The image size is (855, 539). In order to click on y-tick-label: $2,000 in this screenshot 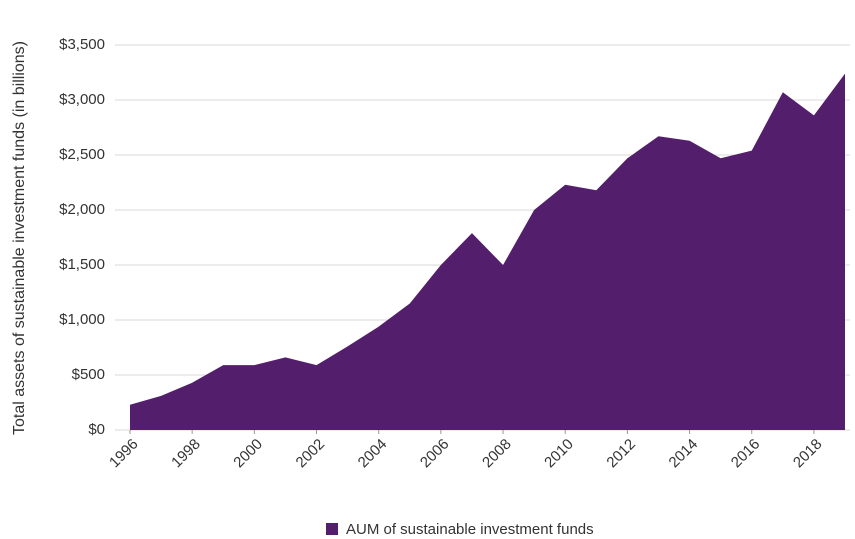, I will do `click(82, 209)`.